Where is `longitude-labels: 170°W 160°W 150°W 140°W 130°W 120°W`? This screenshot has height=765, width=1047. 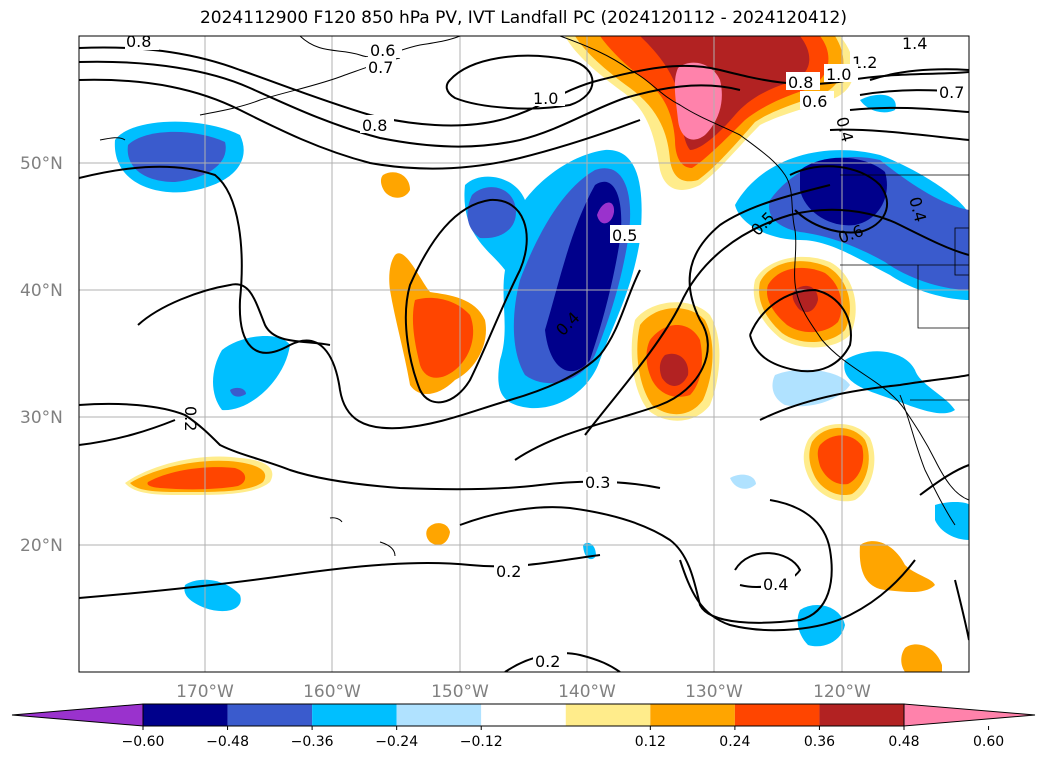
longitude-labels: 170°W 160°W 150°W 140°W 130°W 120°W is located at coordinates (523, 692).